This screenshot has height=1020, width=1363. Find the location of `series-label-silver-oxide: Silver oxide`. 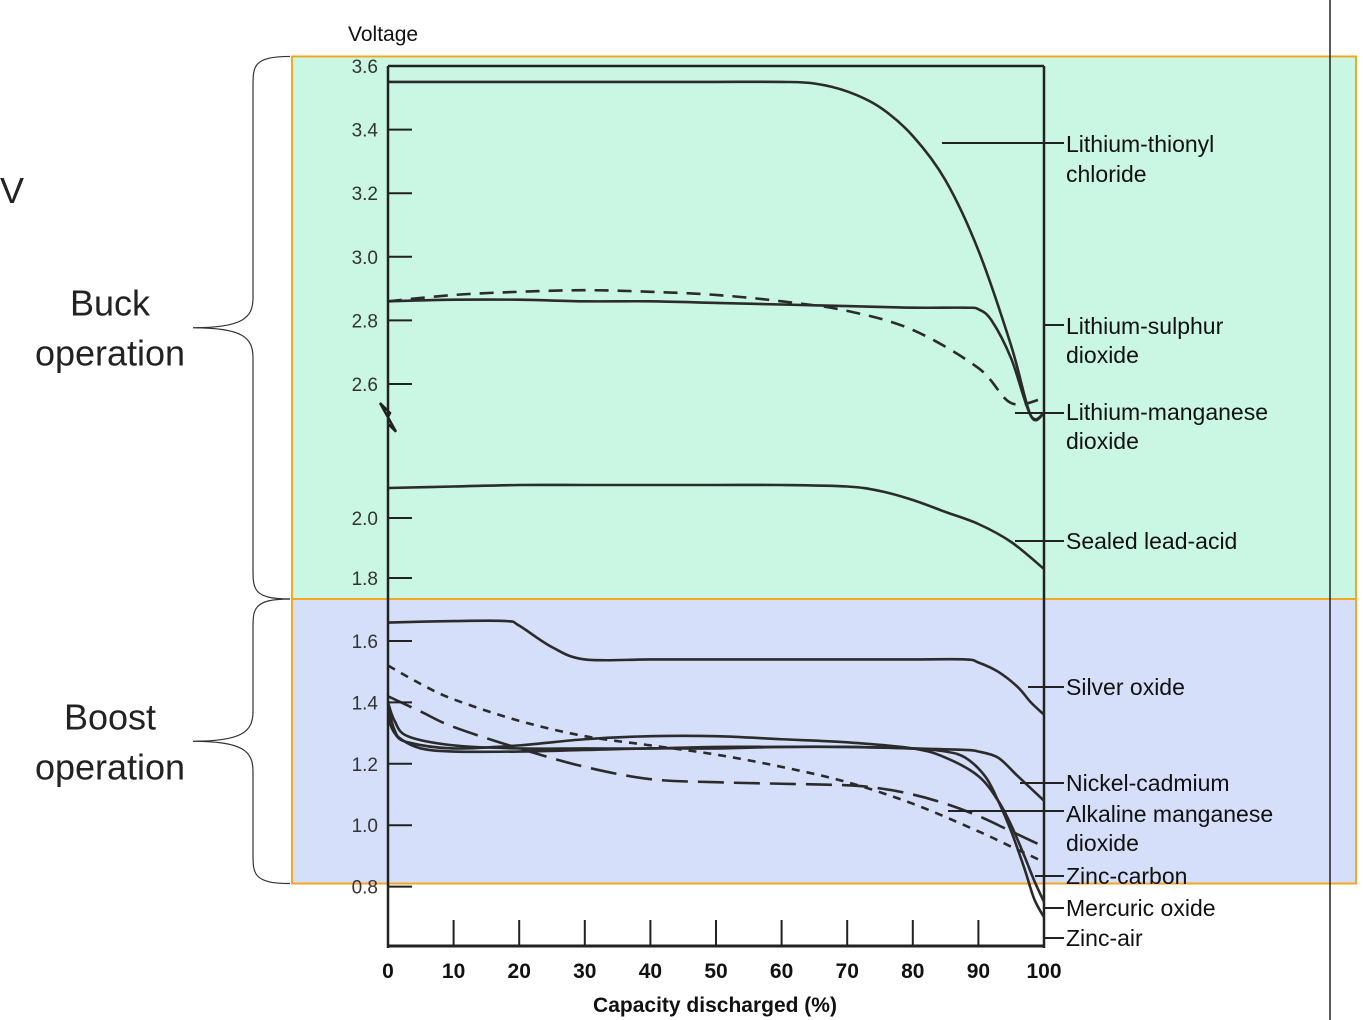

series-label-silver-oxide: Silver oxide is located at coordinates (1125, 687).